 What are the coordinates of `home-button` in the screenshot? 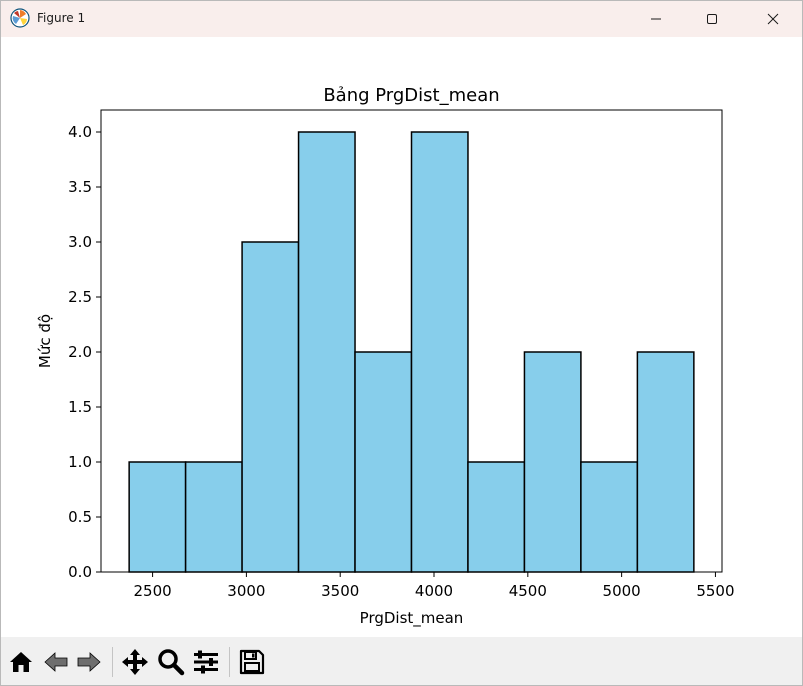 It's located at (21, 662).